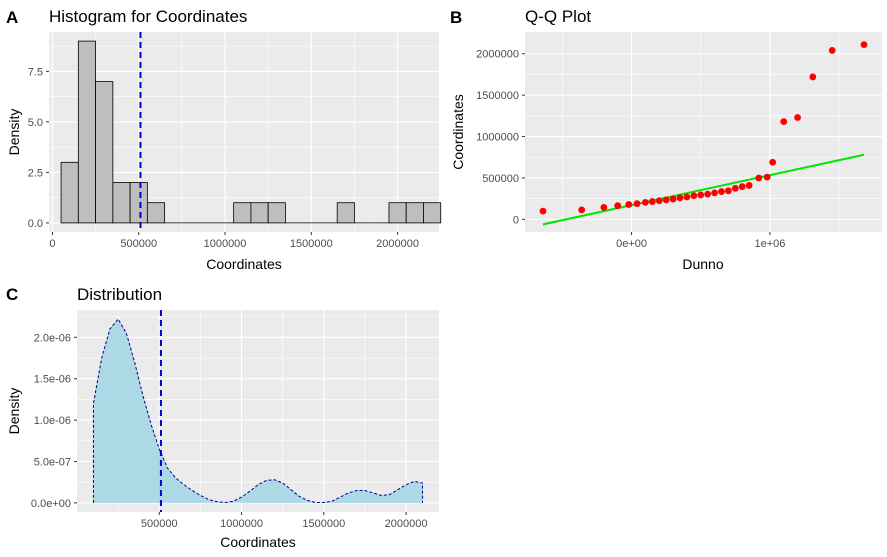 The height and width of the screenshot is (557, 887). I want to click on panel-label-c: C, so click(12, 294).